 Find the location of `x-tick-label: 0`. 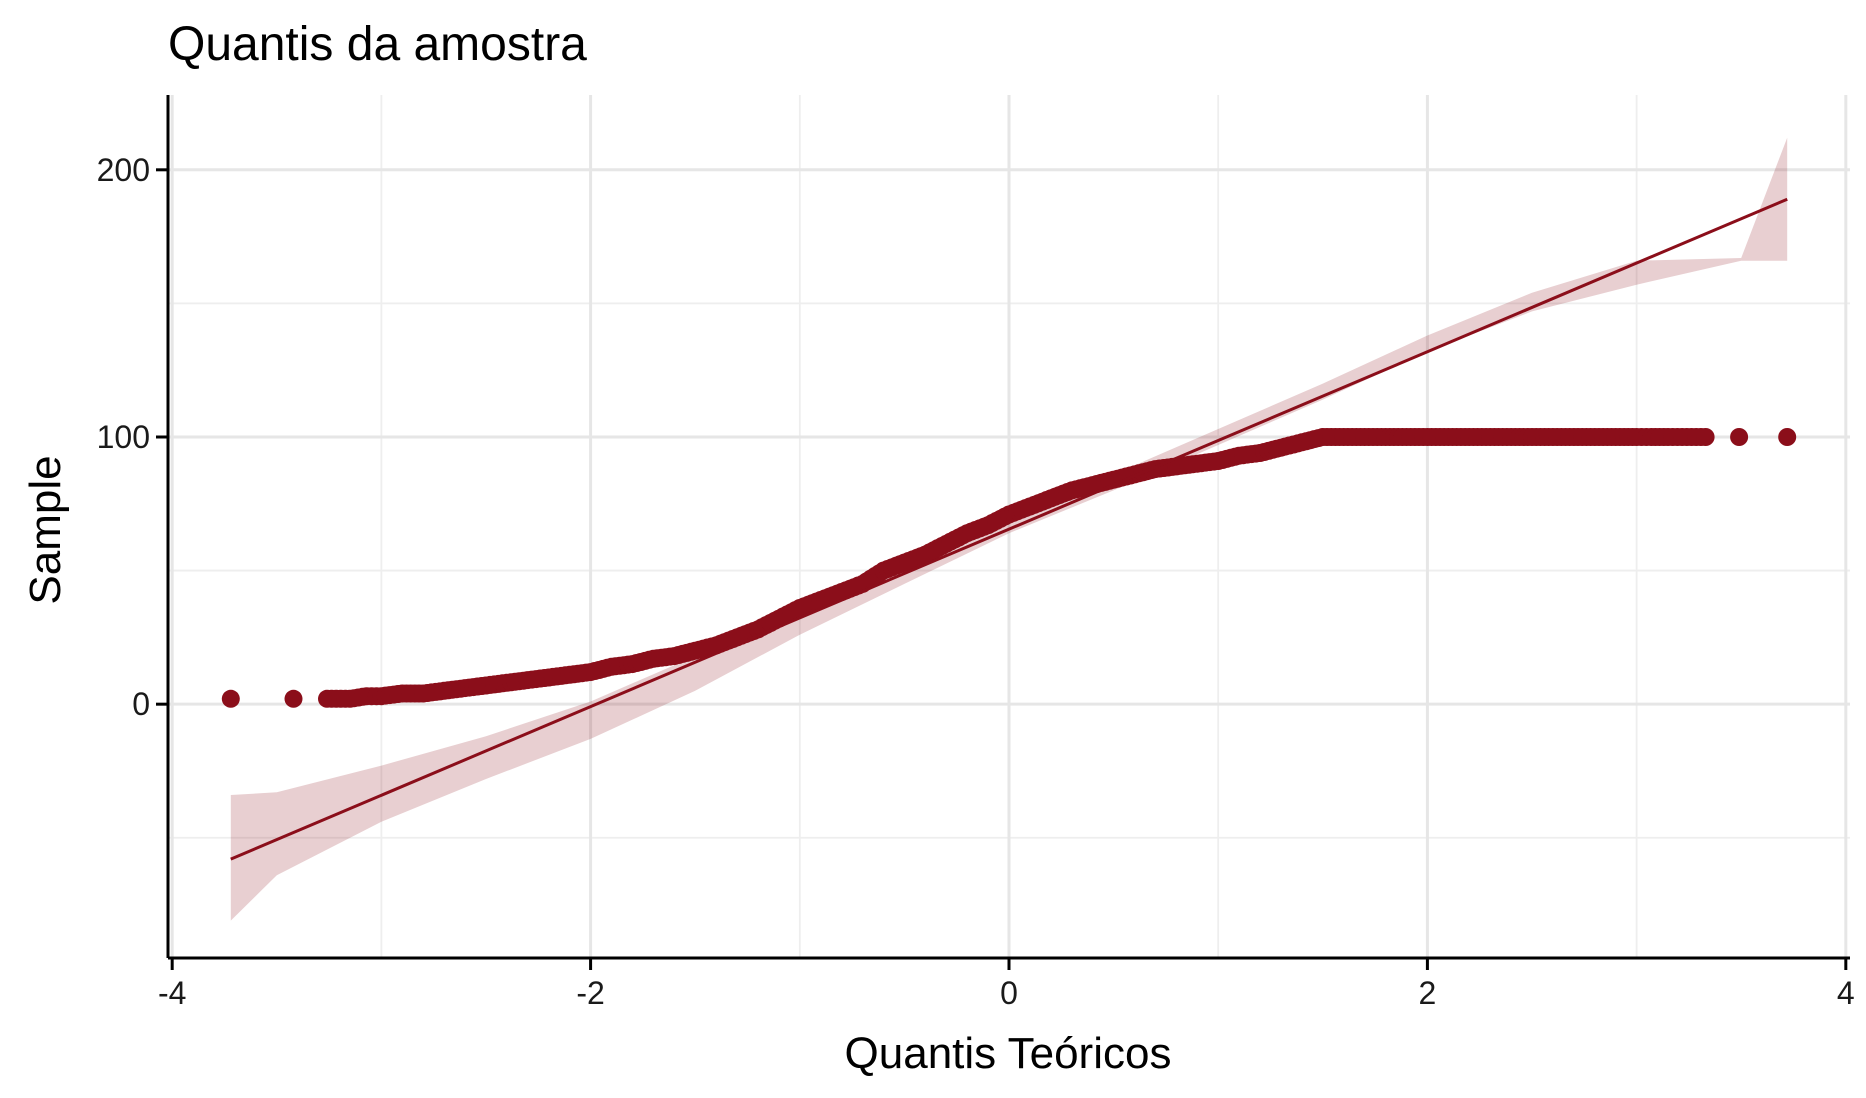

x-tick-label: 0 is located at coordinates (1009, 993).